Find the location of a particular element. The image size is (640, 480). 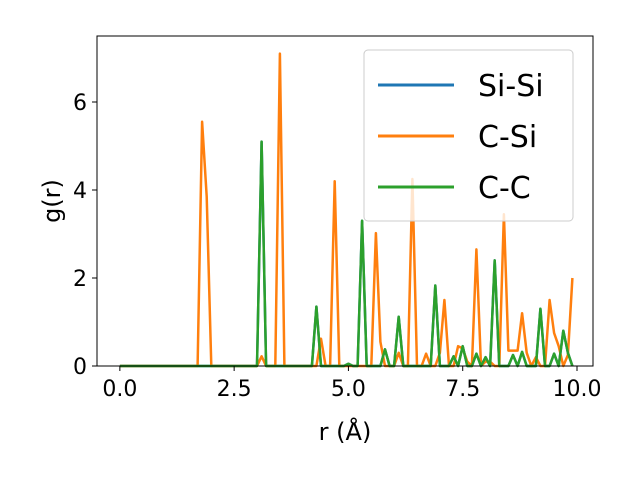

x-tick-label: 2.5 is located at coordinates (234, 389).